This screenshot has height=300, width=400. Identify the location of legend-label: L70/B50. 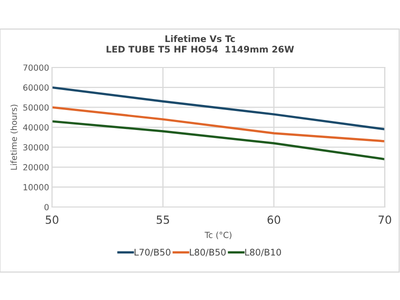
(152, 252).